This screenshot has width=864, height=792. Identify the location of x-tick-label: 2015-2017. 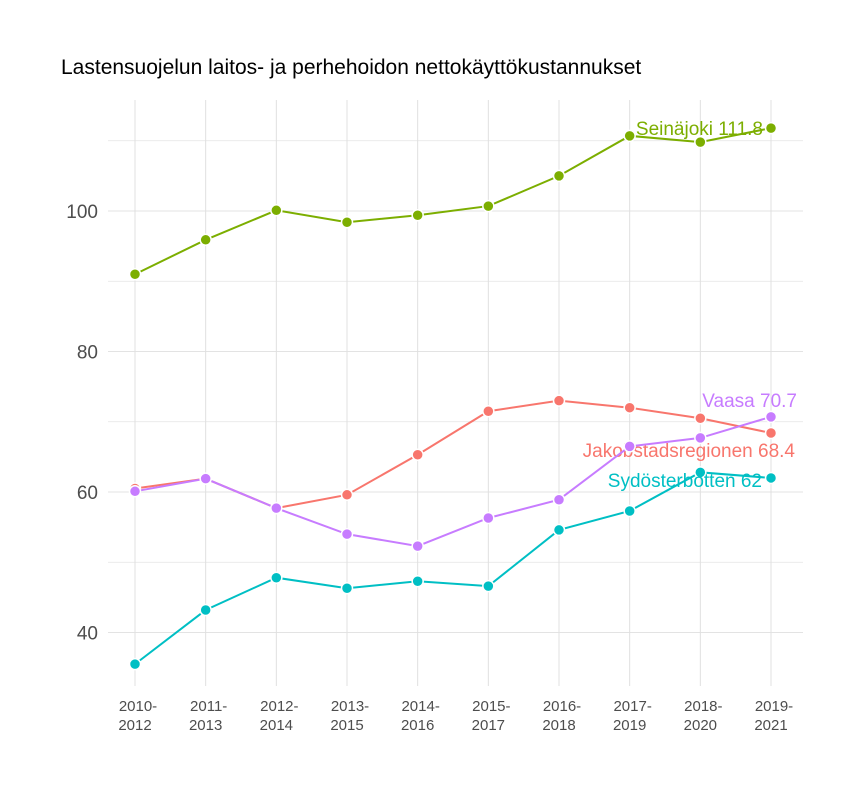
(491, 716).